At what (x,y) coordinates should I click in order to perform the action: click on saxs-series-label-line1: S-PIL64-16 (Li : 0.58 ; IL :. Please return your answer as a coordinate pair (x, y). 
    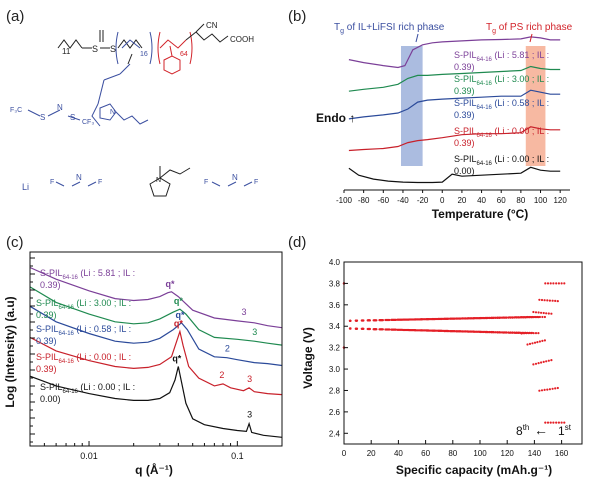
    Looking at the image, I should click on (83, 330).